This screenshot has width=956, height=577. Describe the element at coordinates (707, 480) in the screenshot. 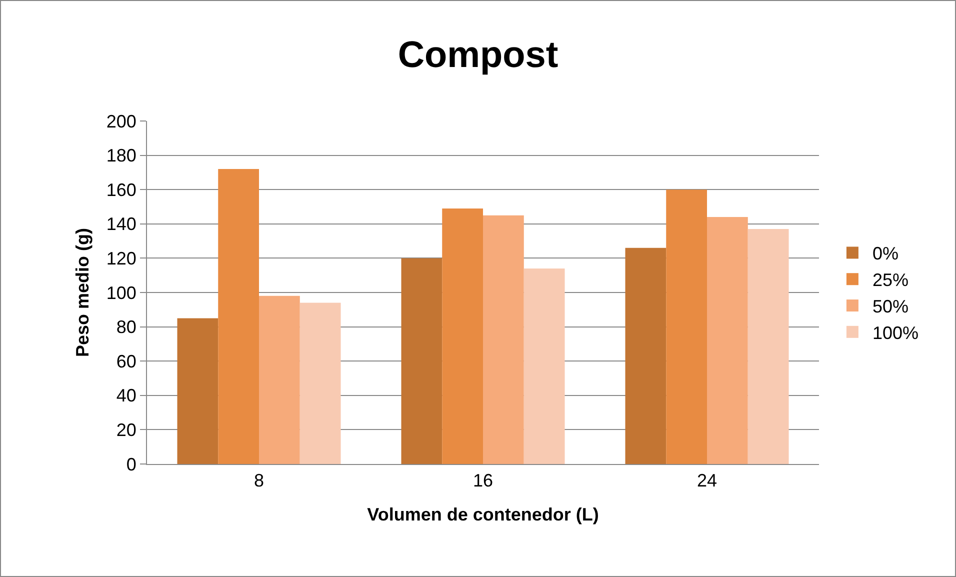

I see `x-tick-label: 24` at that location.